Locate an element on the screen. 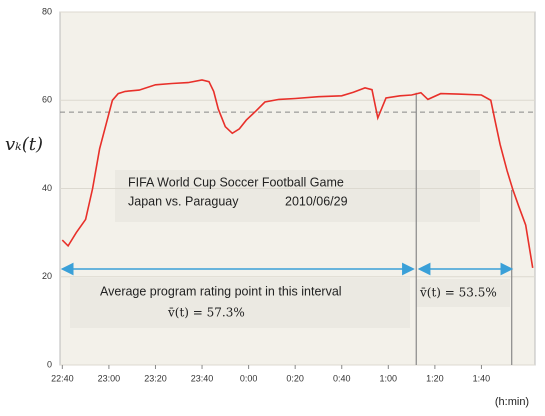  annotation: v̄(t) = 57.3% is located at coordinates (206, 313).